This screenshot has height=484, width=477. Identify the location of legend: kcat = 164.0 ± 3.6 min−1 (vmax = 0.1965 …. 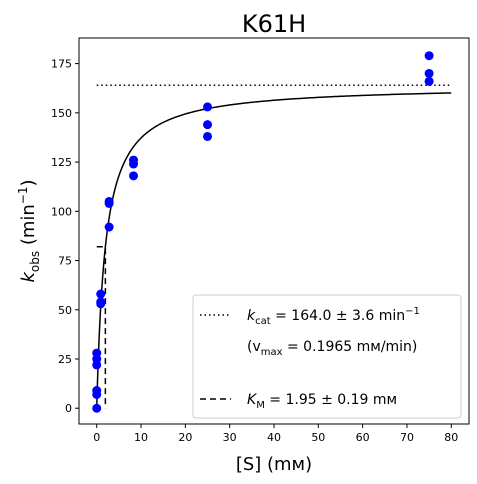
(327, 356).